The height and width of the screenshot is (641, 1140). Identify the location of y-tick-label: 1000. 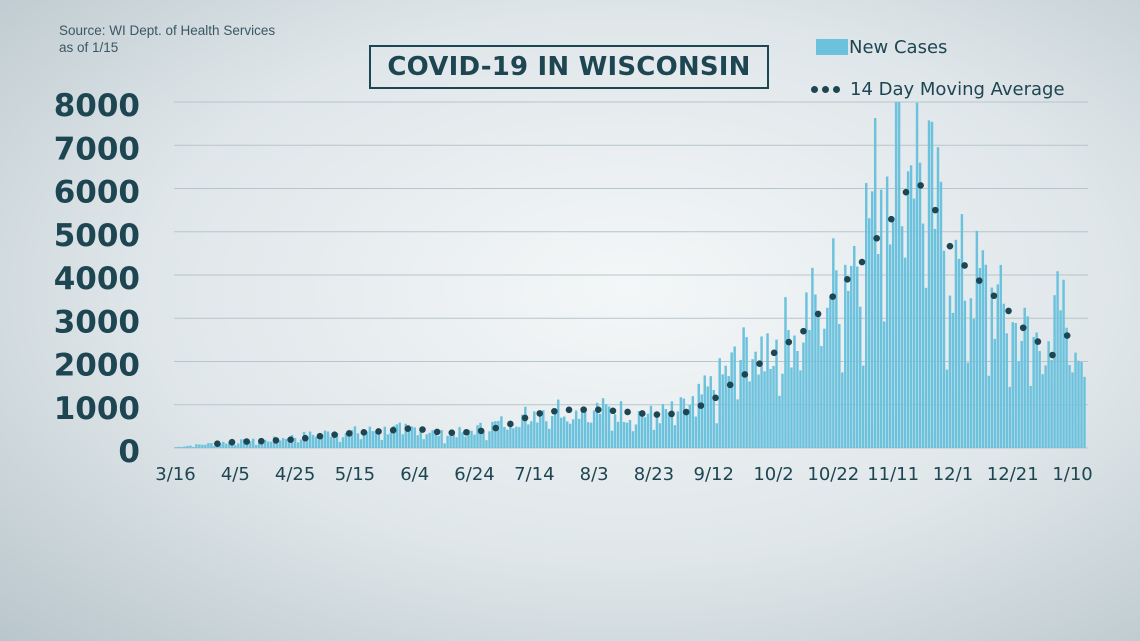
(97, 409).